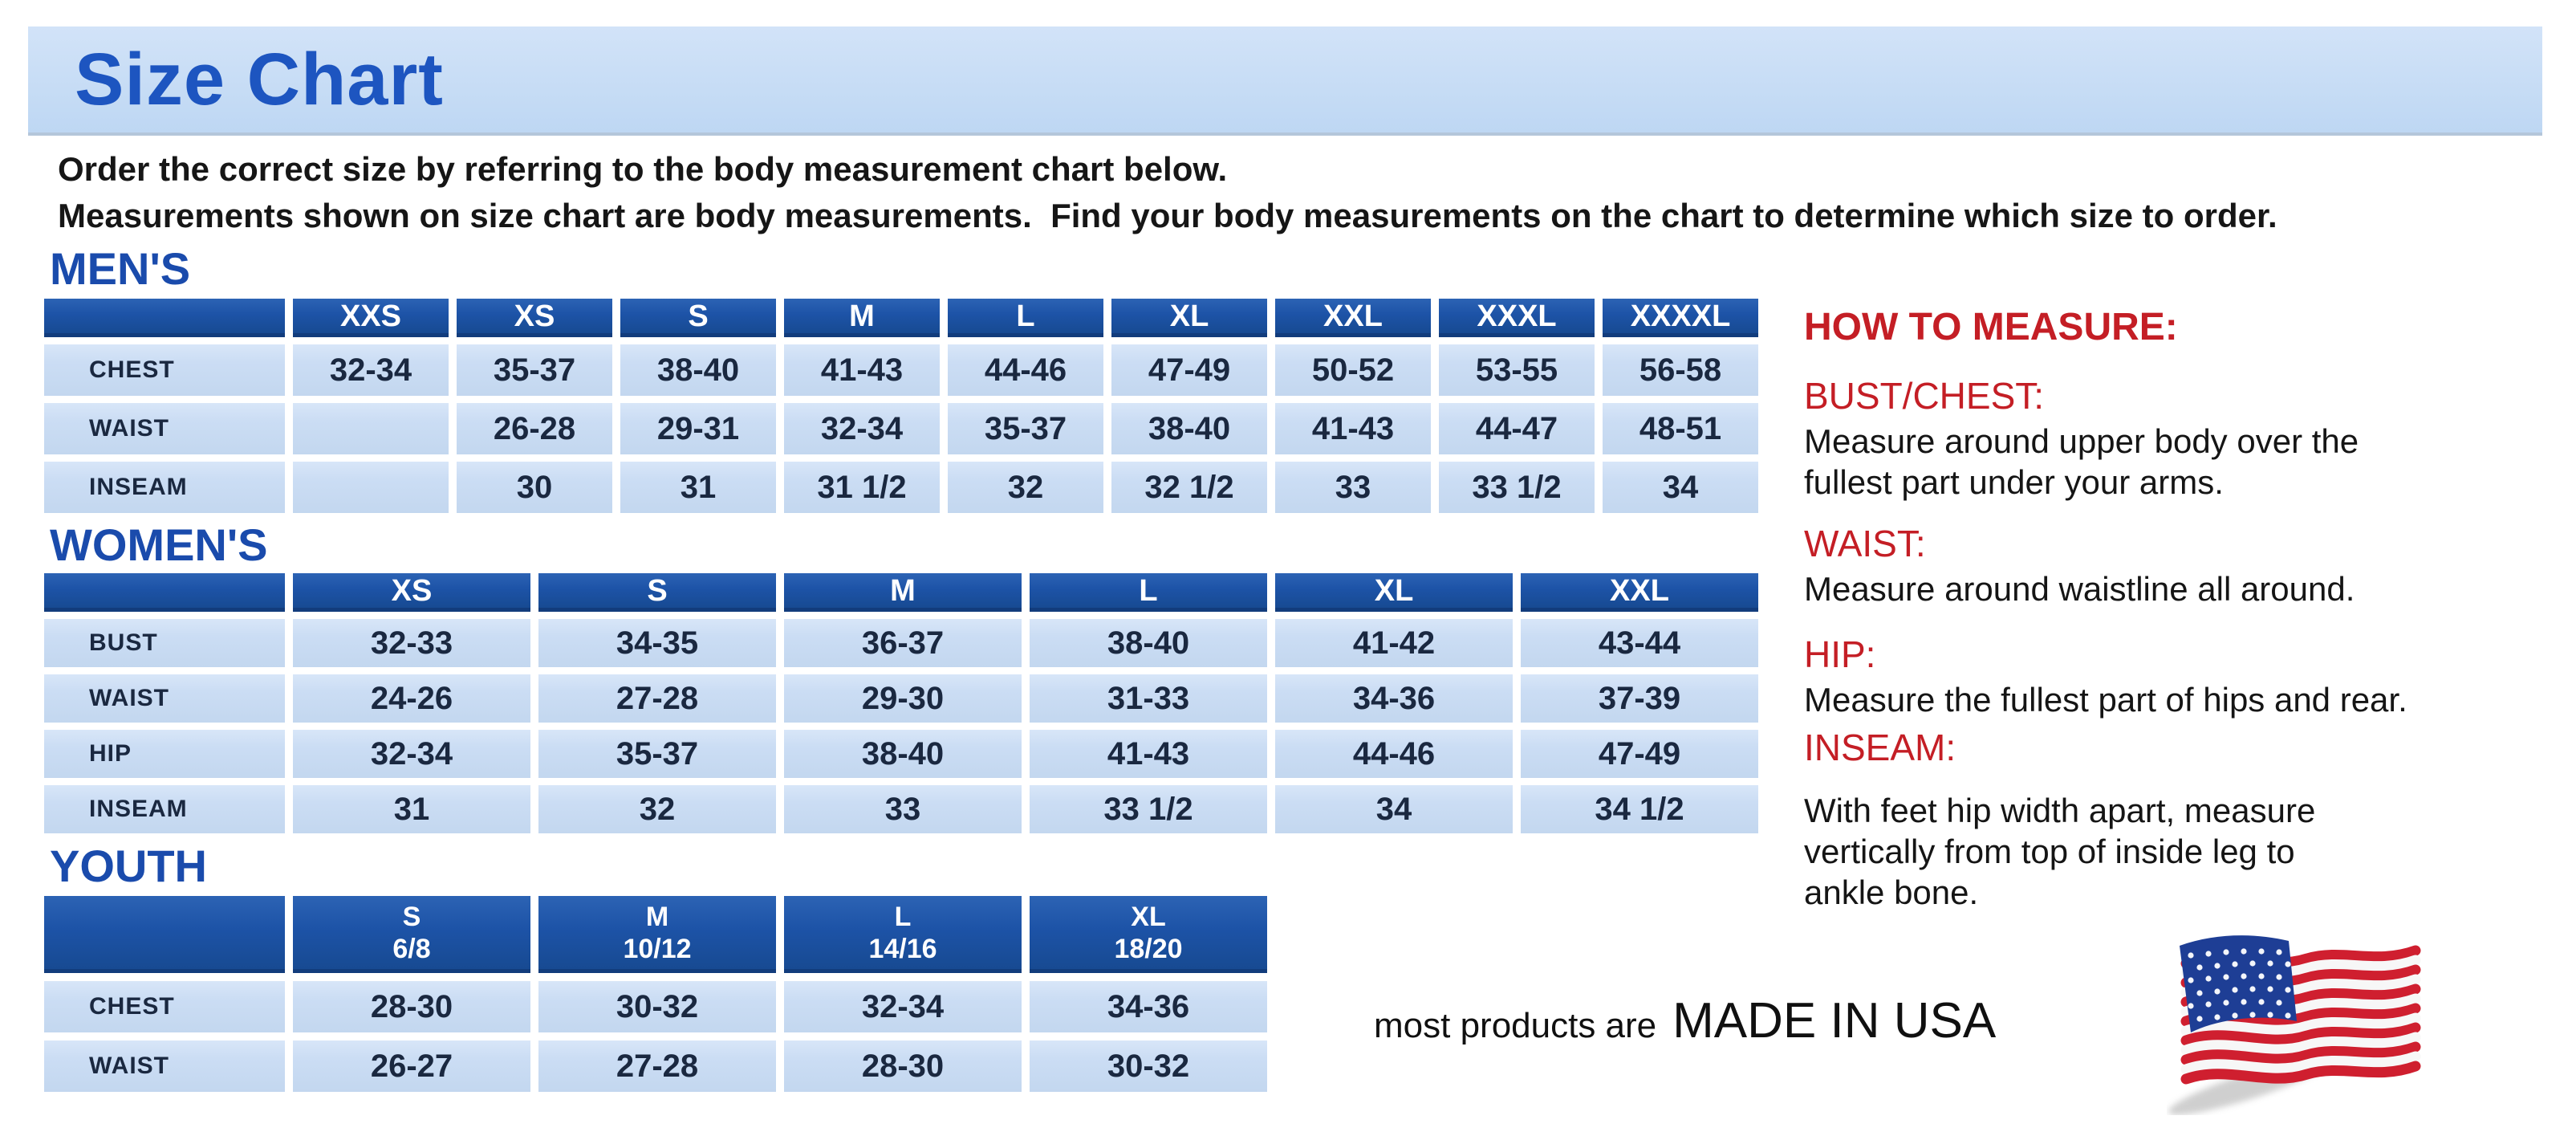 This screenshot has height=1132, width=2576. I want to click on mens-column-header: XXS, so click(371, 318).